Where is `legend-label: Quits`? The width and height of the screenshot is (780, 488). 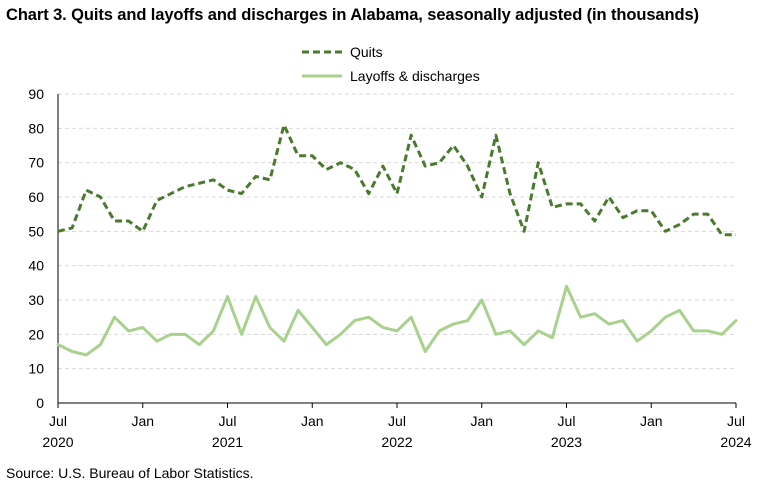
legend-label: Quits is located at coordinates (366, 52).